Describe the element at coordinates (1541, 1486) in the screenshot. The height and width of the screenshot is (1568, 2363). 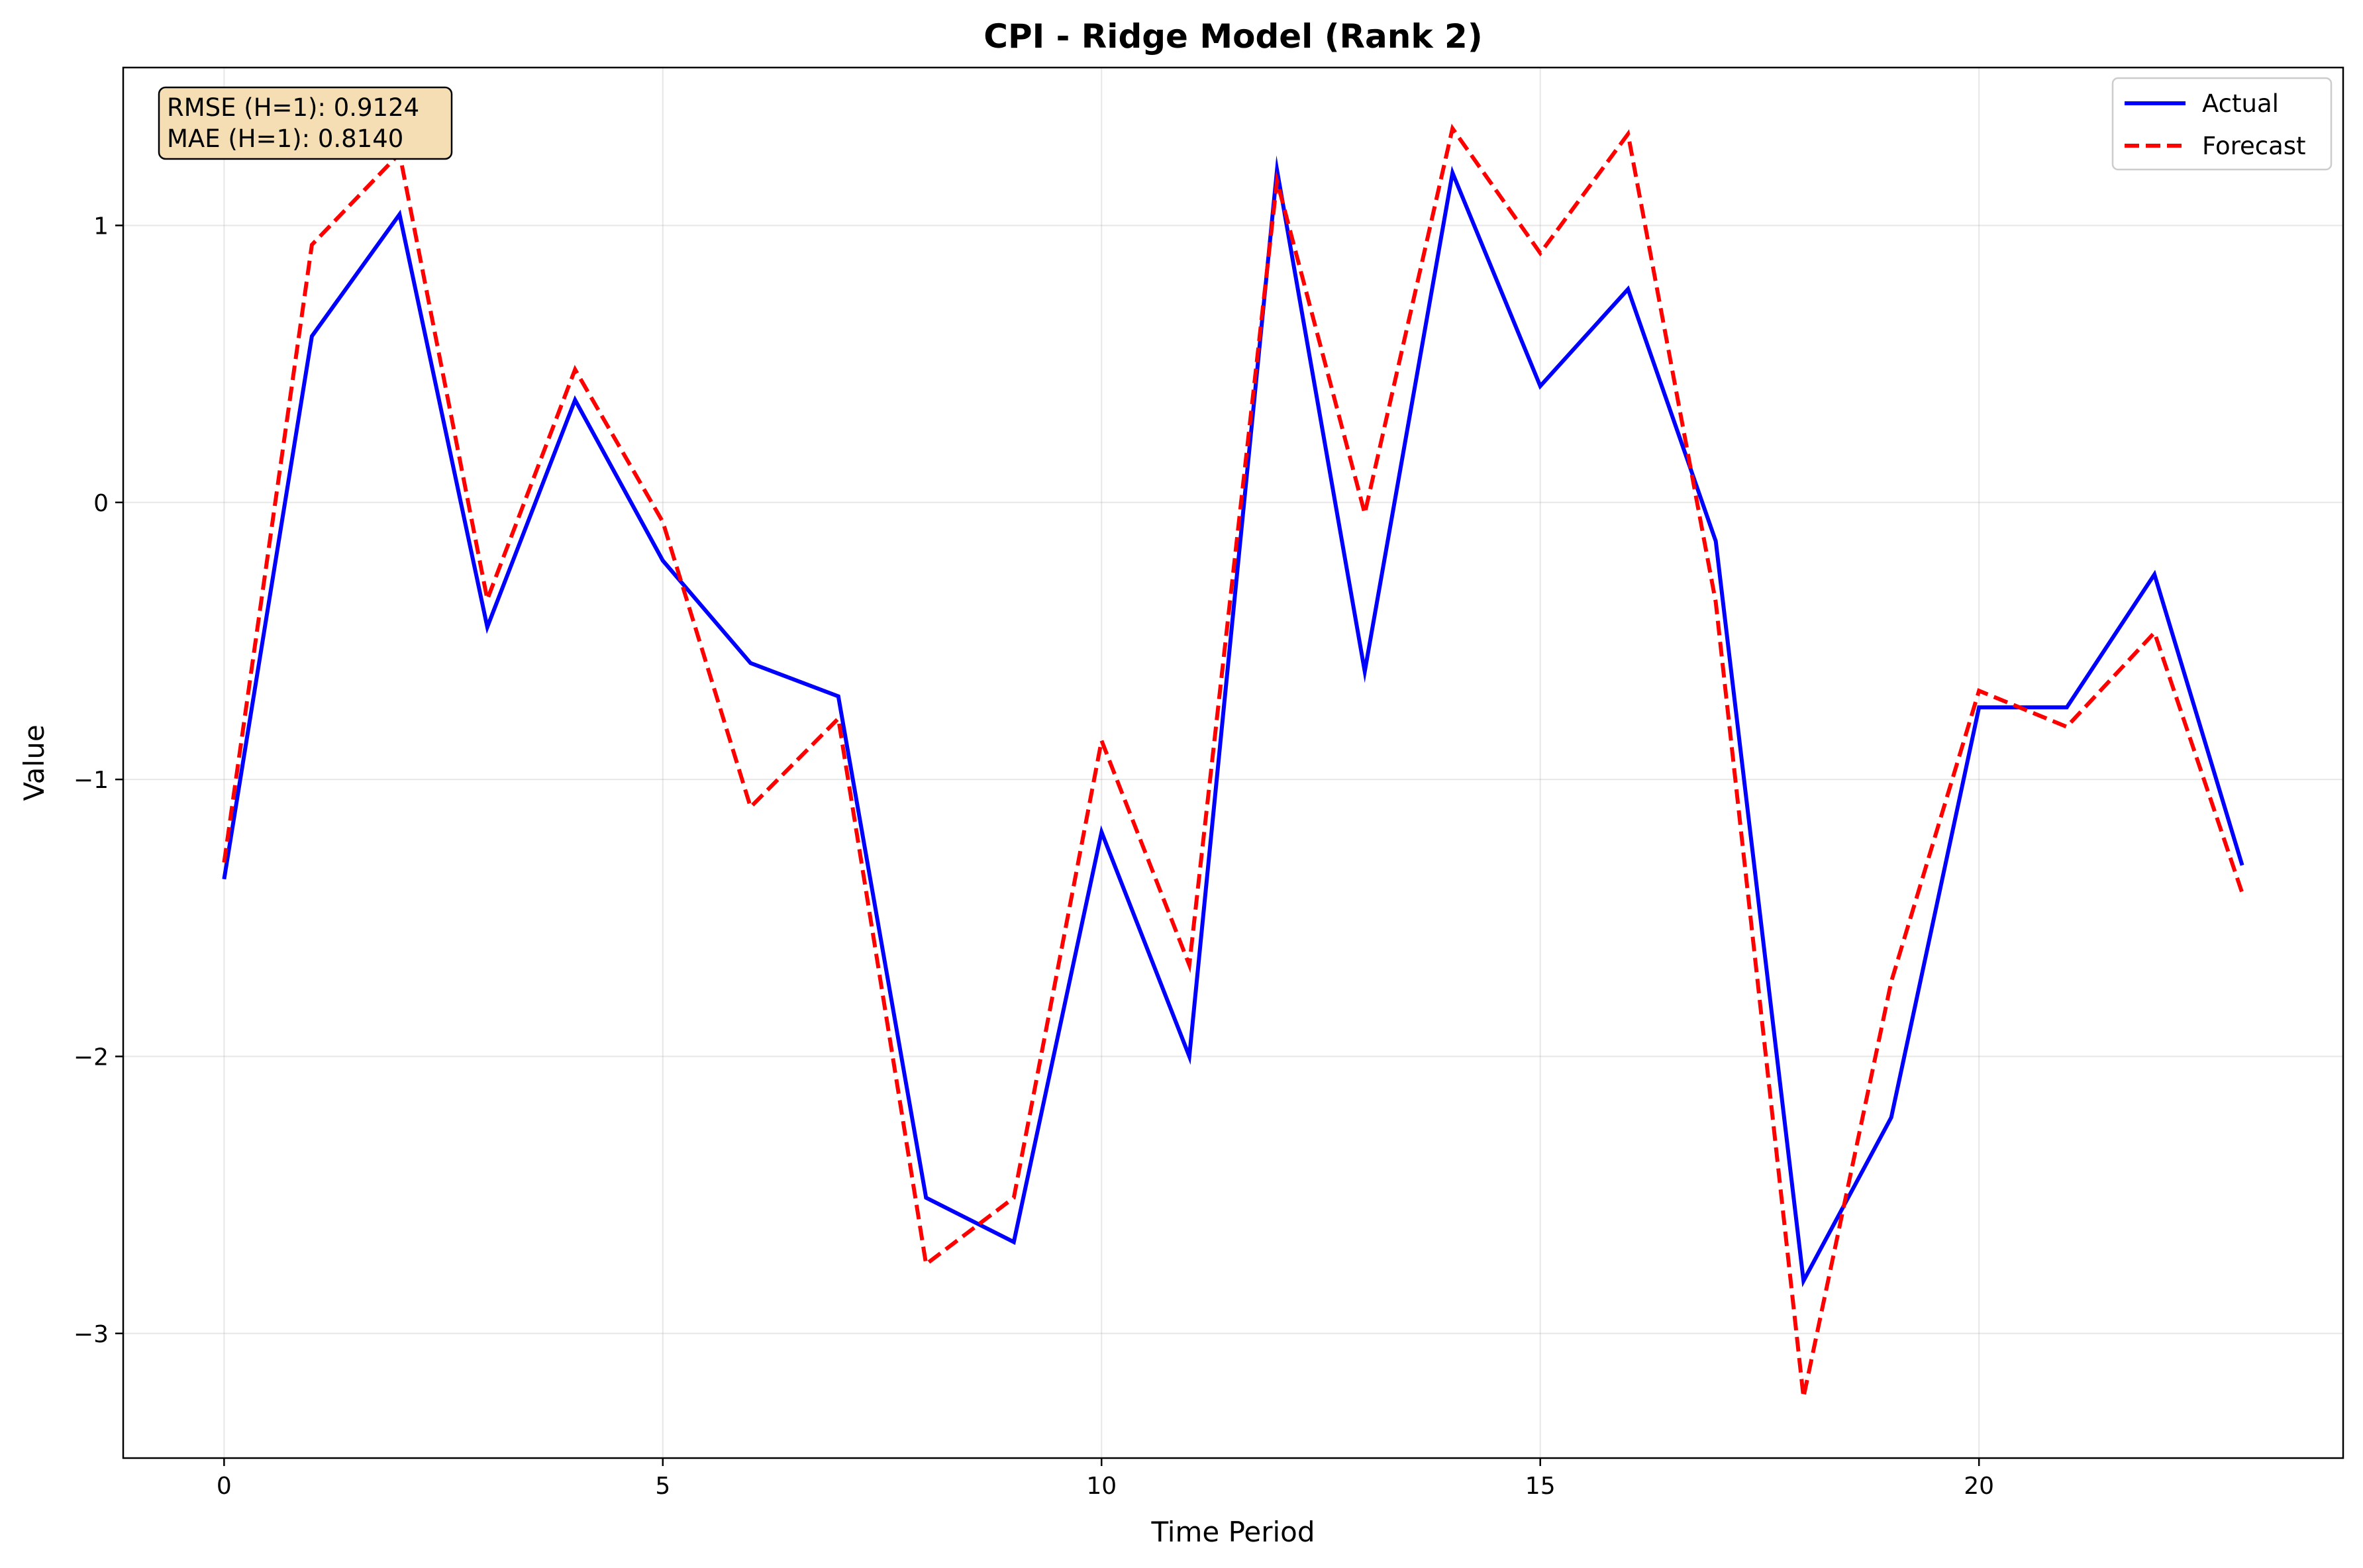
I see `x-tick-label: 15` at that location.